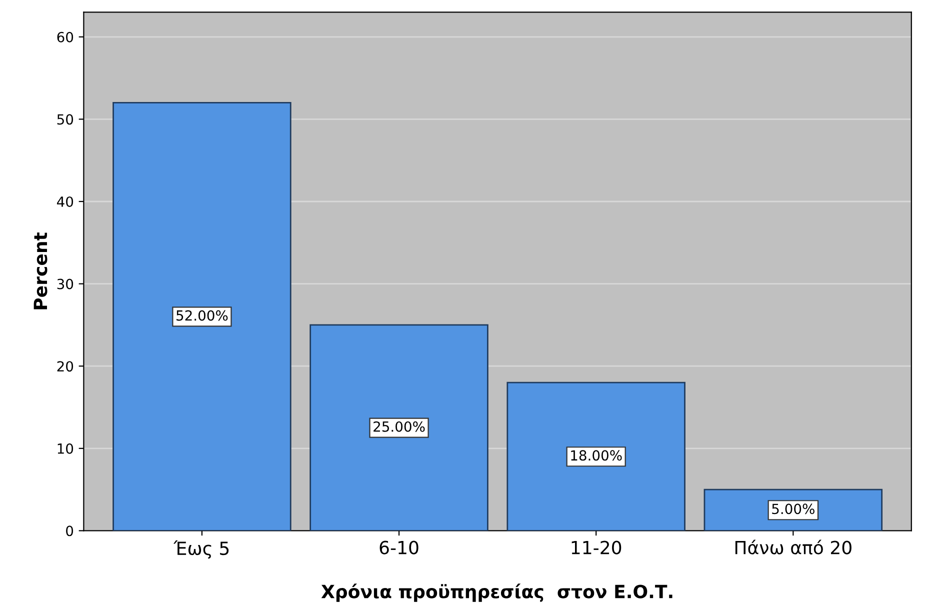 Image resolution: width=930 pixels, height=610 pixels. I want to click on y-tick-label: 50, so click(65, 119).